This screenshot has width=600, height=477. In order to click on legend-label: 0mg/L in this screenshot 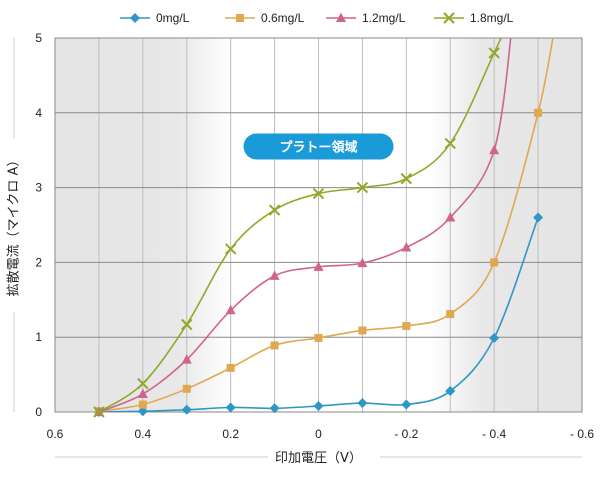, I will do `click(173, 18)`.